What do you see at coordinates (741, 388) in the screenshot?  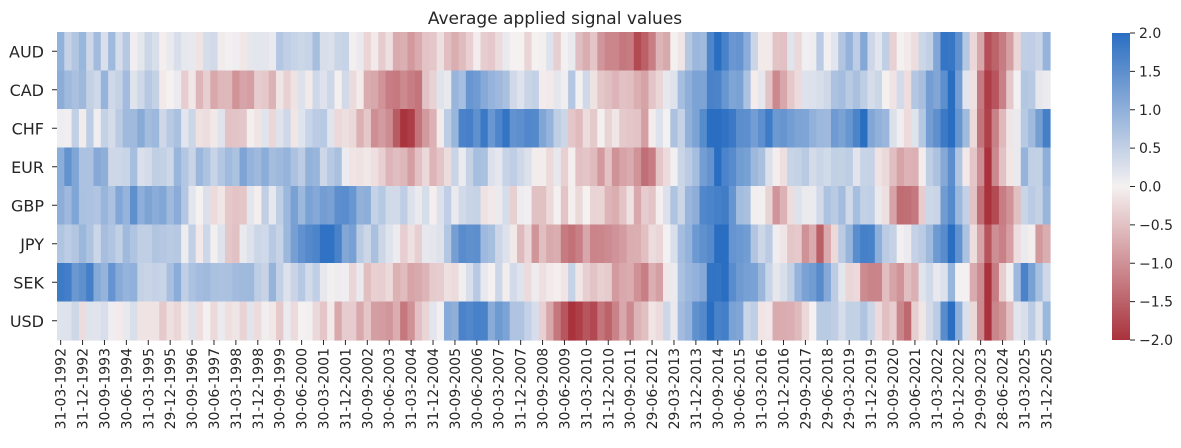 I see `x-tick-label: 30-06-2015` at bounding box center [741, 388].